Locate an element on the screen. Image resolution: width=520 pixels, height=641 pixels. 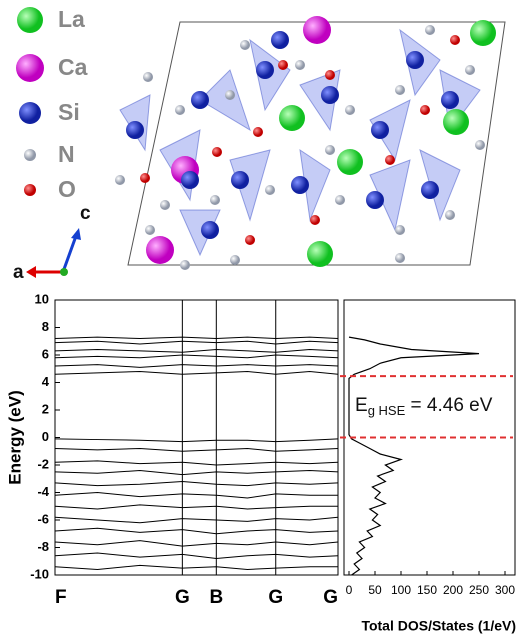
y-tick-label: -10 is located at coordinates (39, 573).